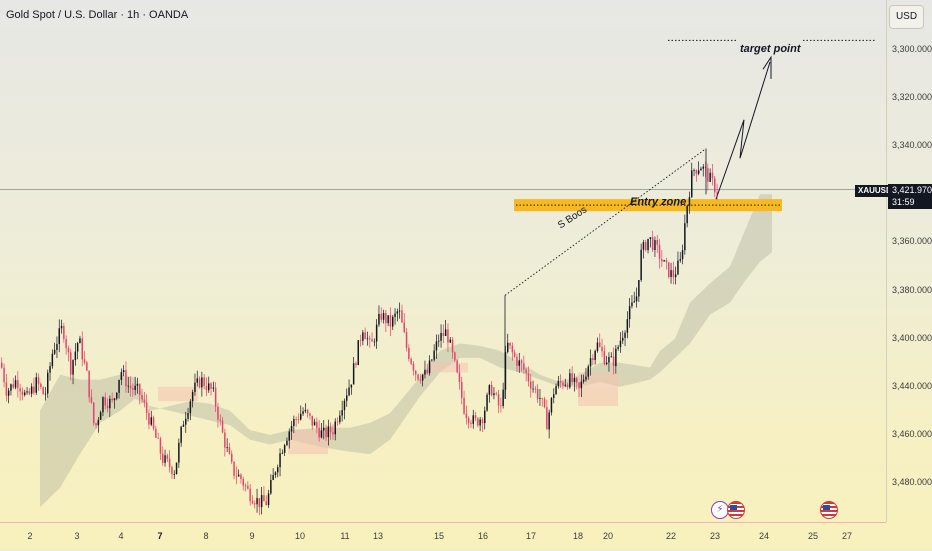 The height and width of the screenshot is (551, 932). Describe the element at coordinates (906, 17) in the screenshot. I see `currency-button: USD` at that location.